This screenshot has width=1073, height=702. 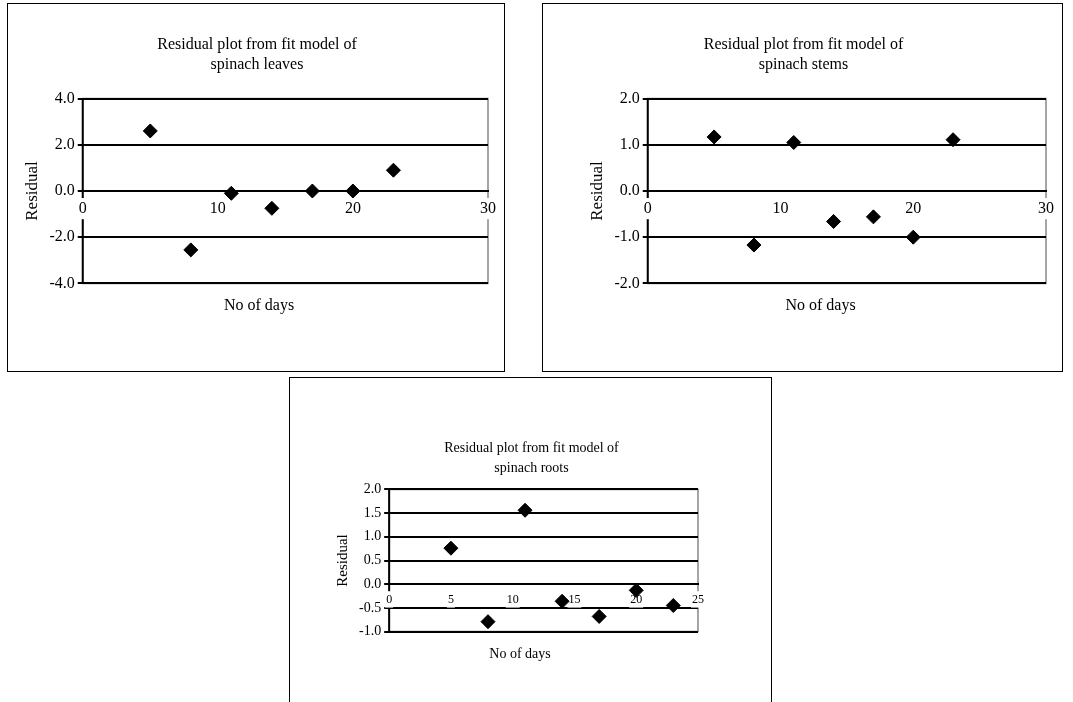 What do you see at coordinates (803, 54) in the screenshot?
I see `chart-title: Residual plot from fit model of spinach stems` at bounding box center [803, 54].